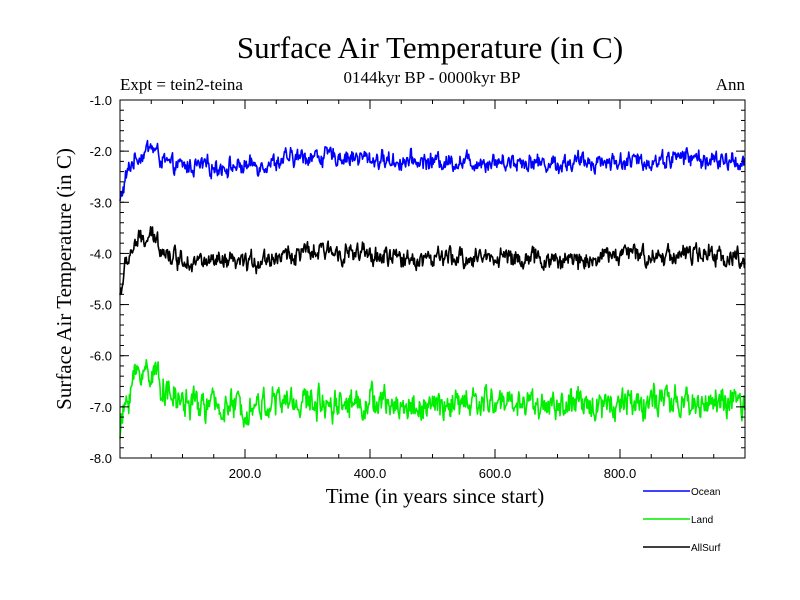  Describe the element at coordinates (64, 279) in the screenshot. I see `y-axis-label: Surface Air Temperature (in C)` at that location.